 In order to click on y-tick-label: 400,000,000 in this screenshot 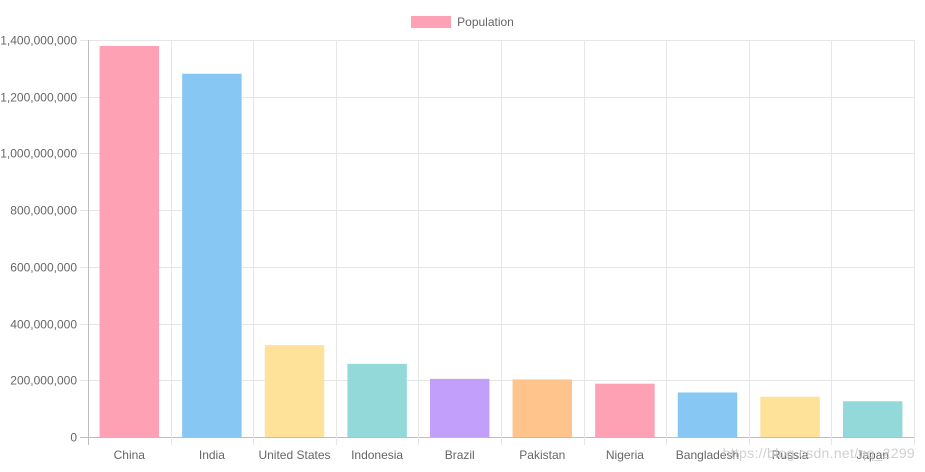, I will do `click(43, 325)`.